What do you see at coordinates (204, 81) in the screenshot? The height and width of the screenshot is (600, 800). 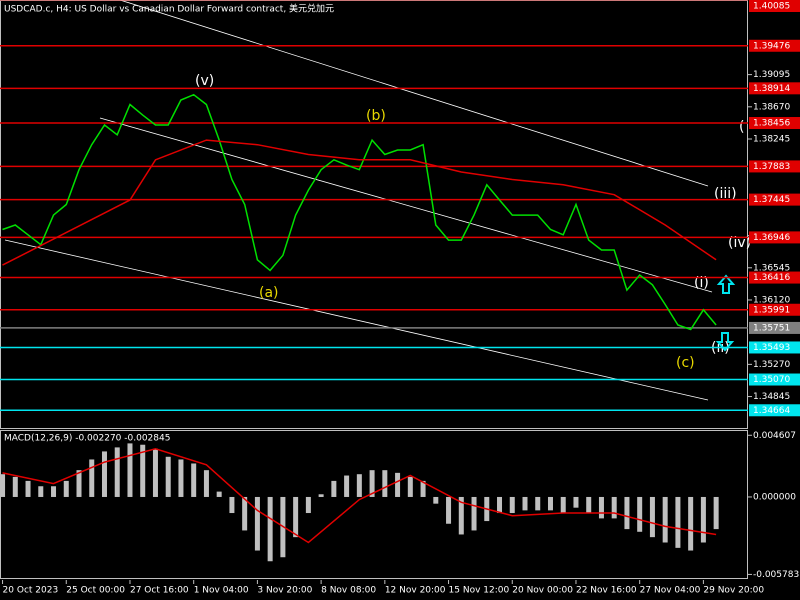 I see `wave-label: (v)` at bounding box center [204, 81].